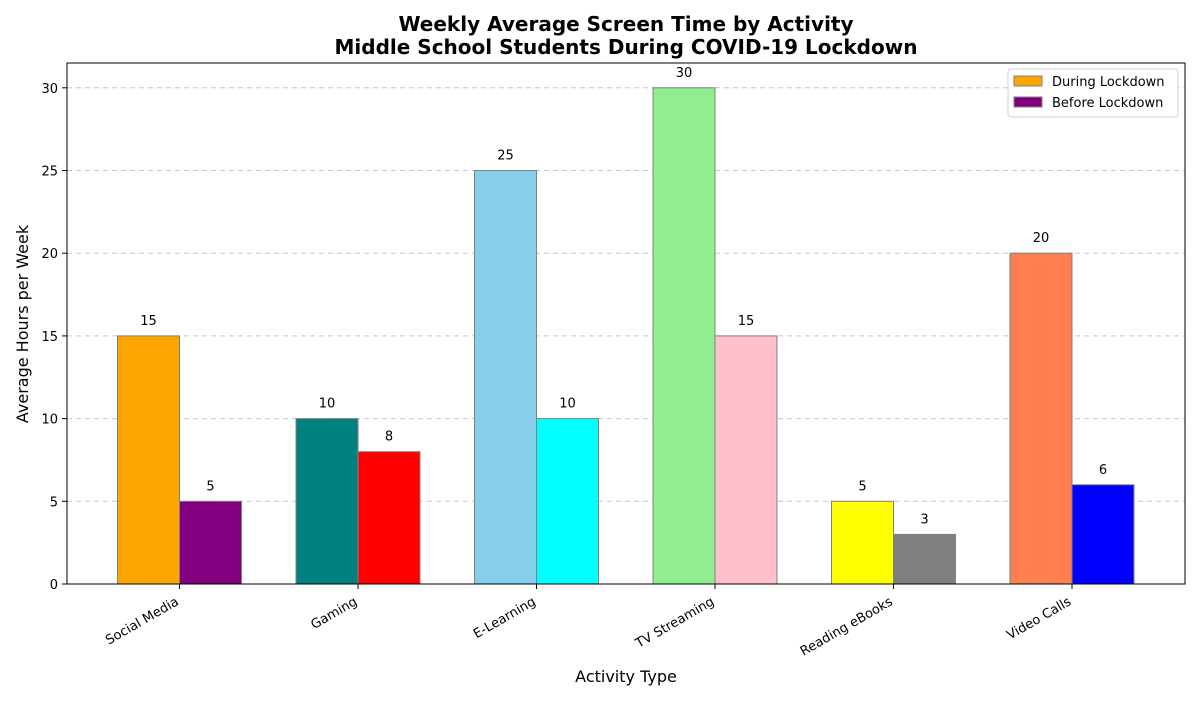 Image resolution: width=1200 pixels, height=704 pixels. What do you see at coordinates (1108, 82) in the screenshot?
I see `legend-label-during: During Lockdown` at bounding box center [1108, 82].